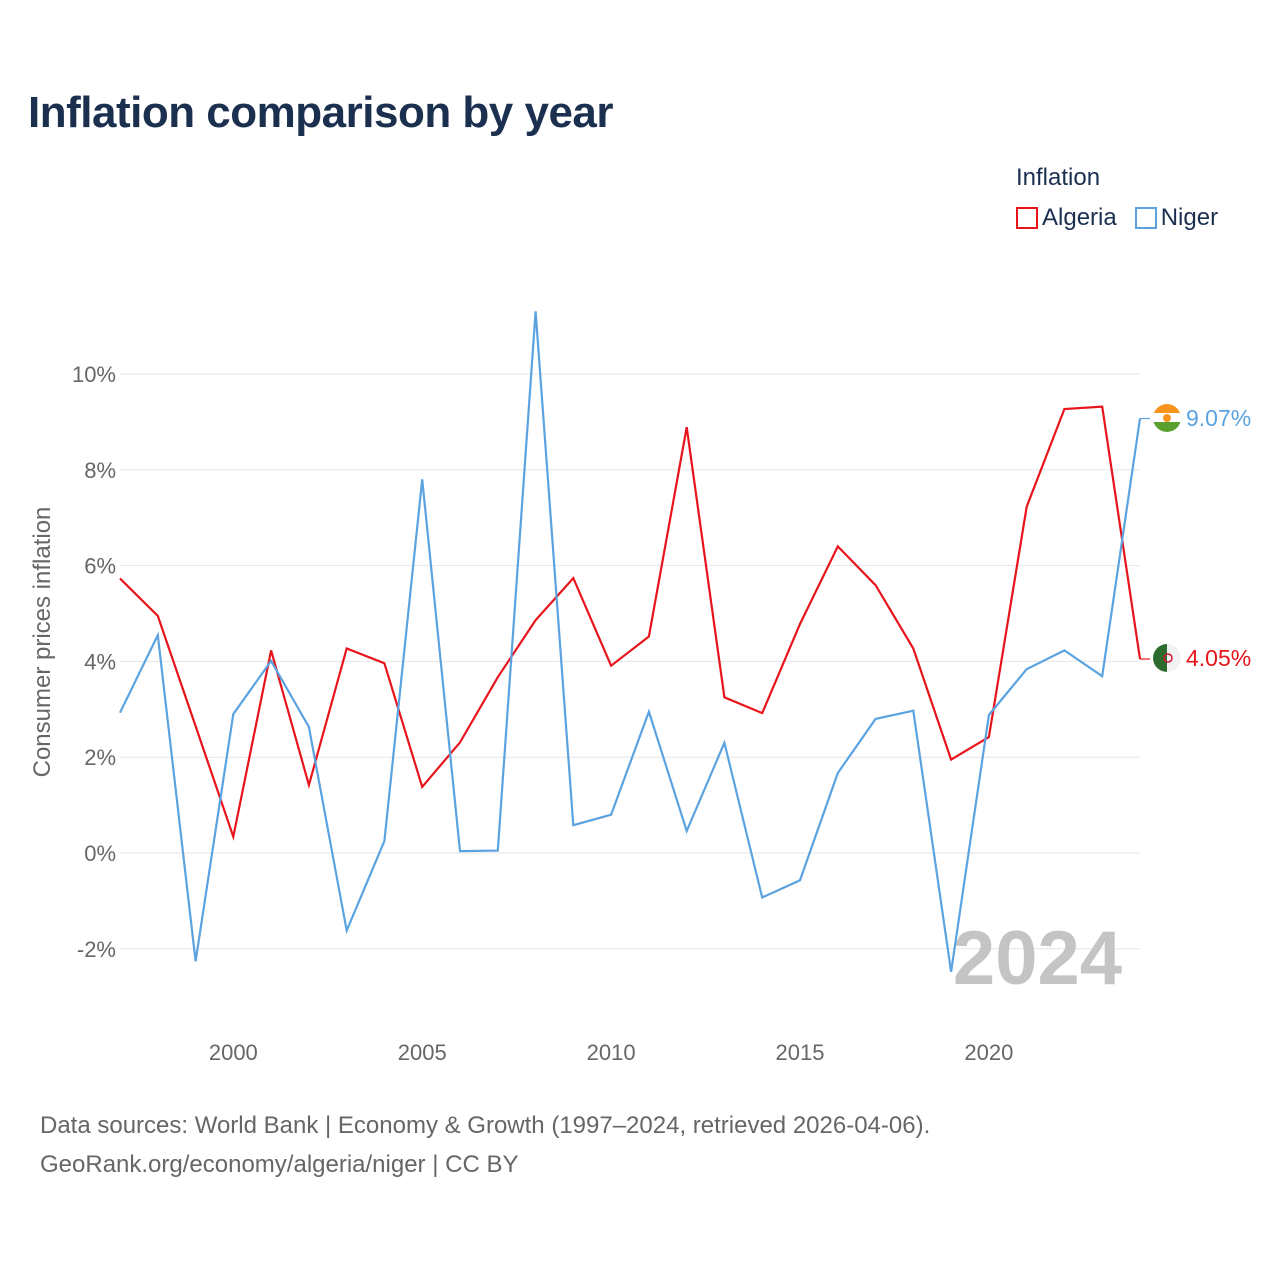  Describe the element at coordinates (94, 374) in the screenshot. I see `y-tick-label: 10%` at that location.